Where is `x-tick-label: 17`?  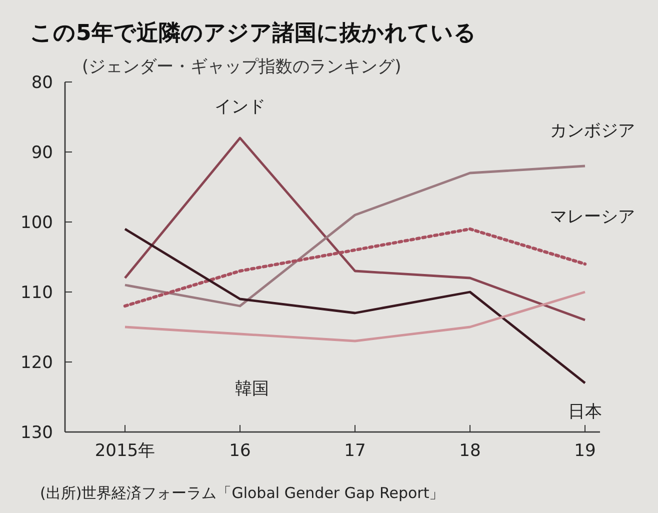
x-tick-label: 17 is located at coordinates (355, 451).